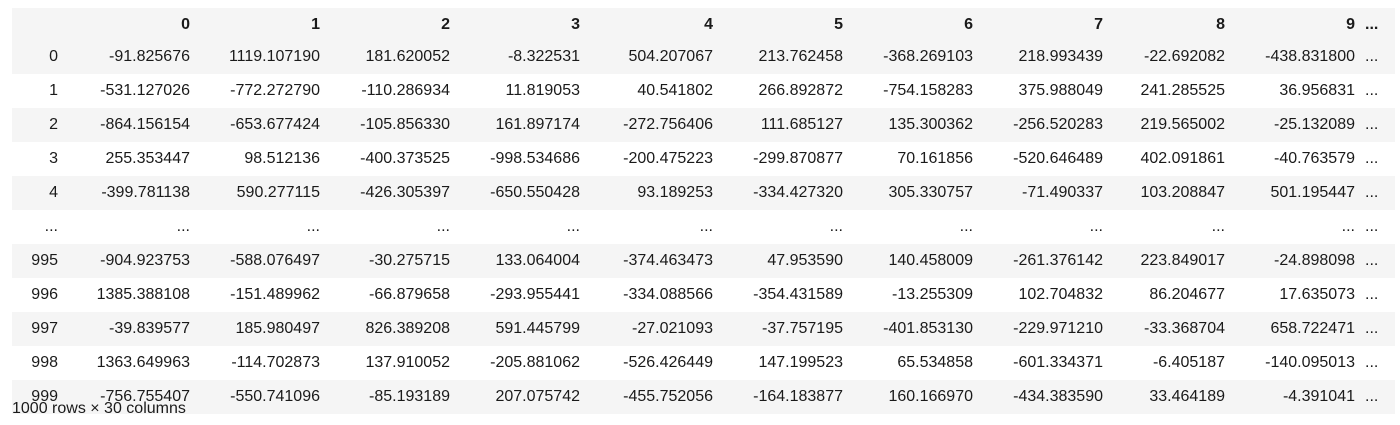 This screenshot has height=425, width=1400. Describe the element at coordinates (1048, 295) in the screenshot. I see `table-cell: 102.704832` at that location.